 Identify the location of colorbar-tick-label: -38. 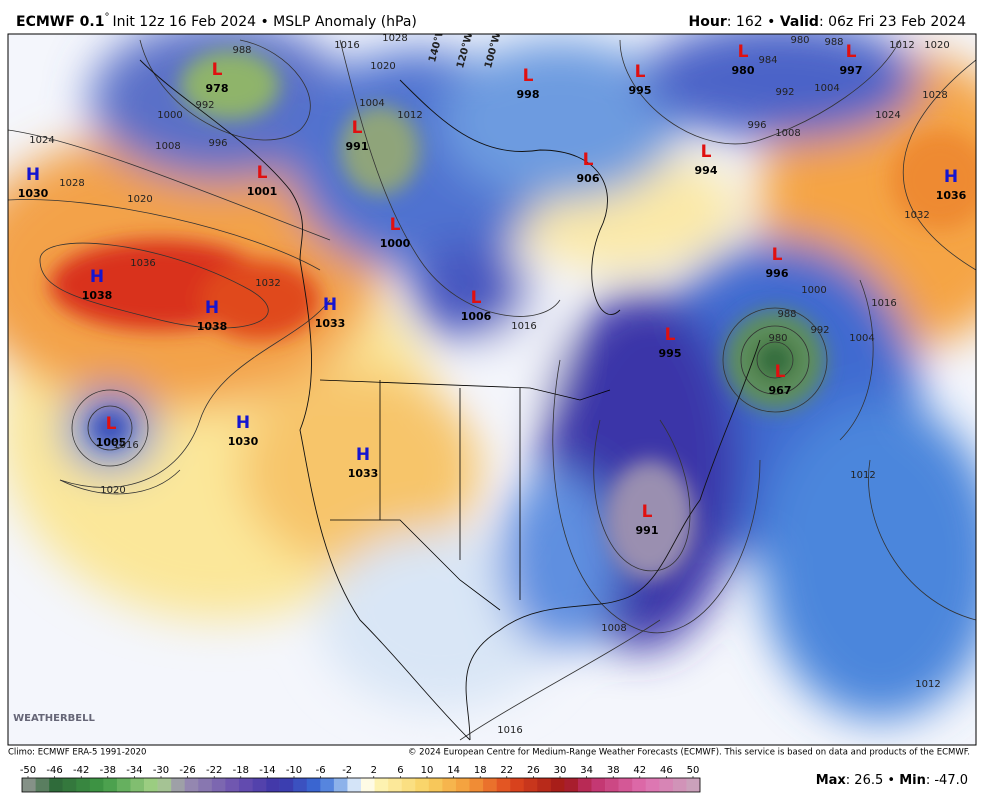
(108, 770).